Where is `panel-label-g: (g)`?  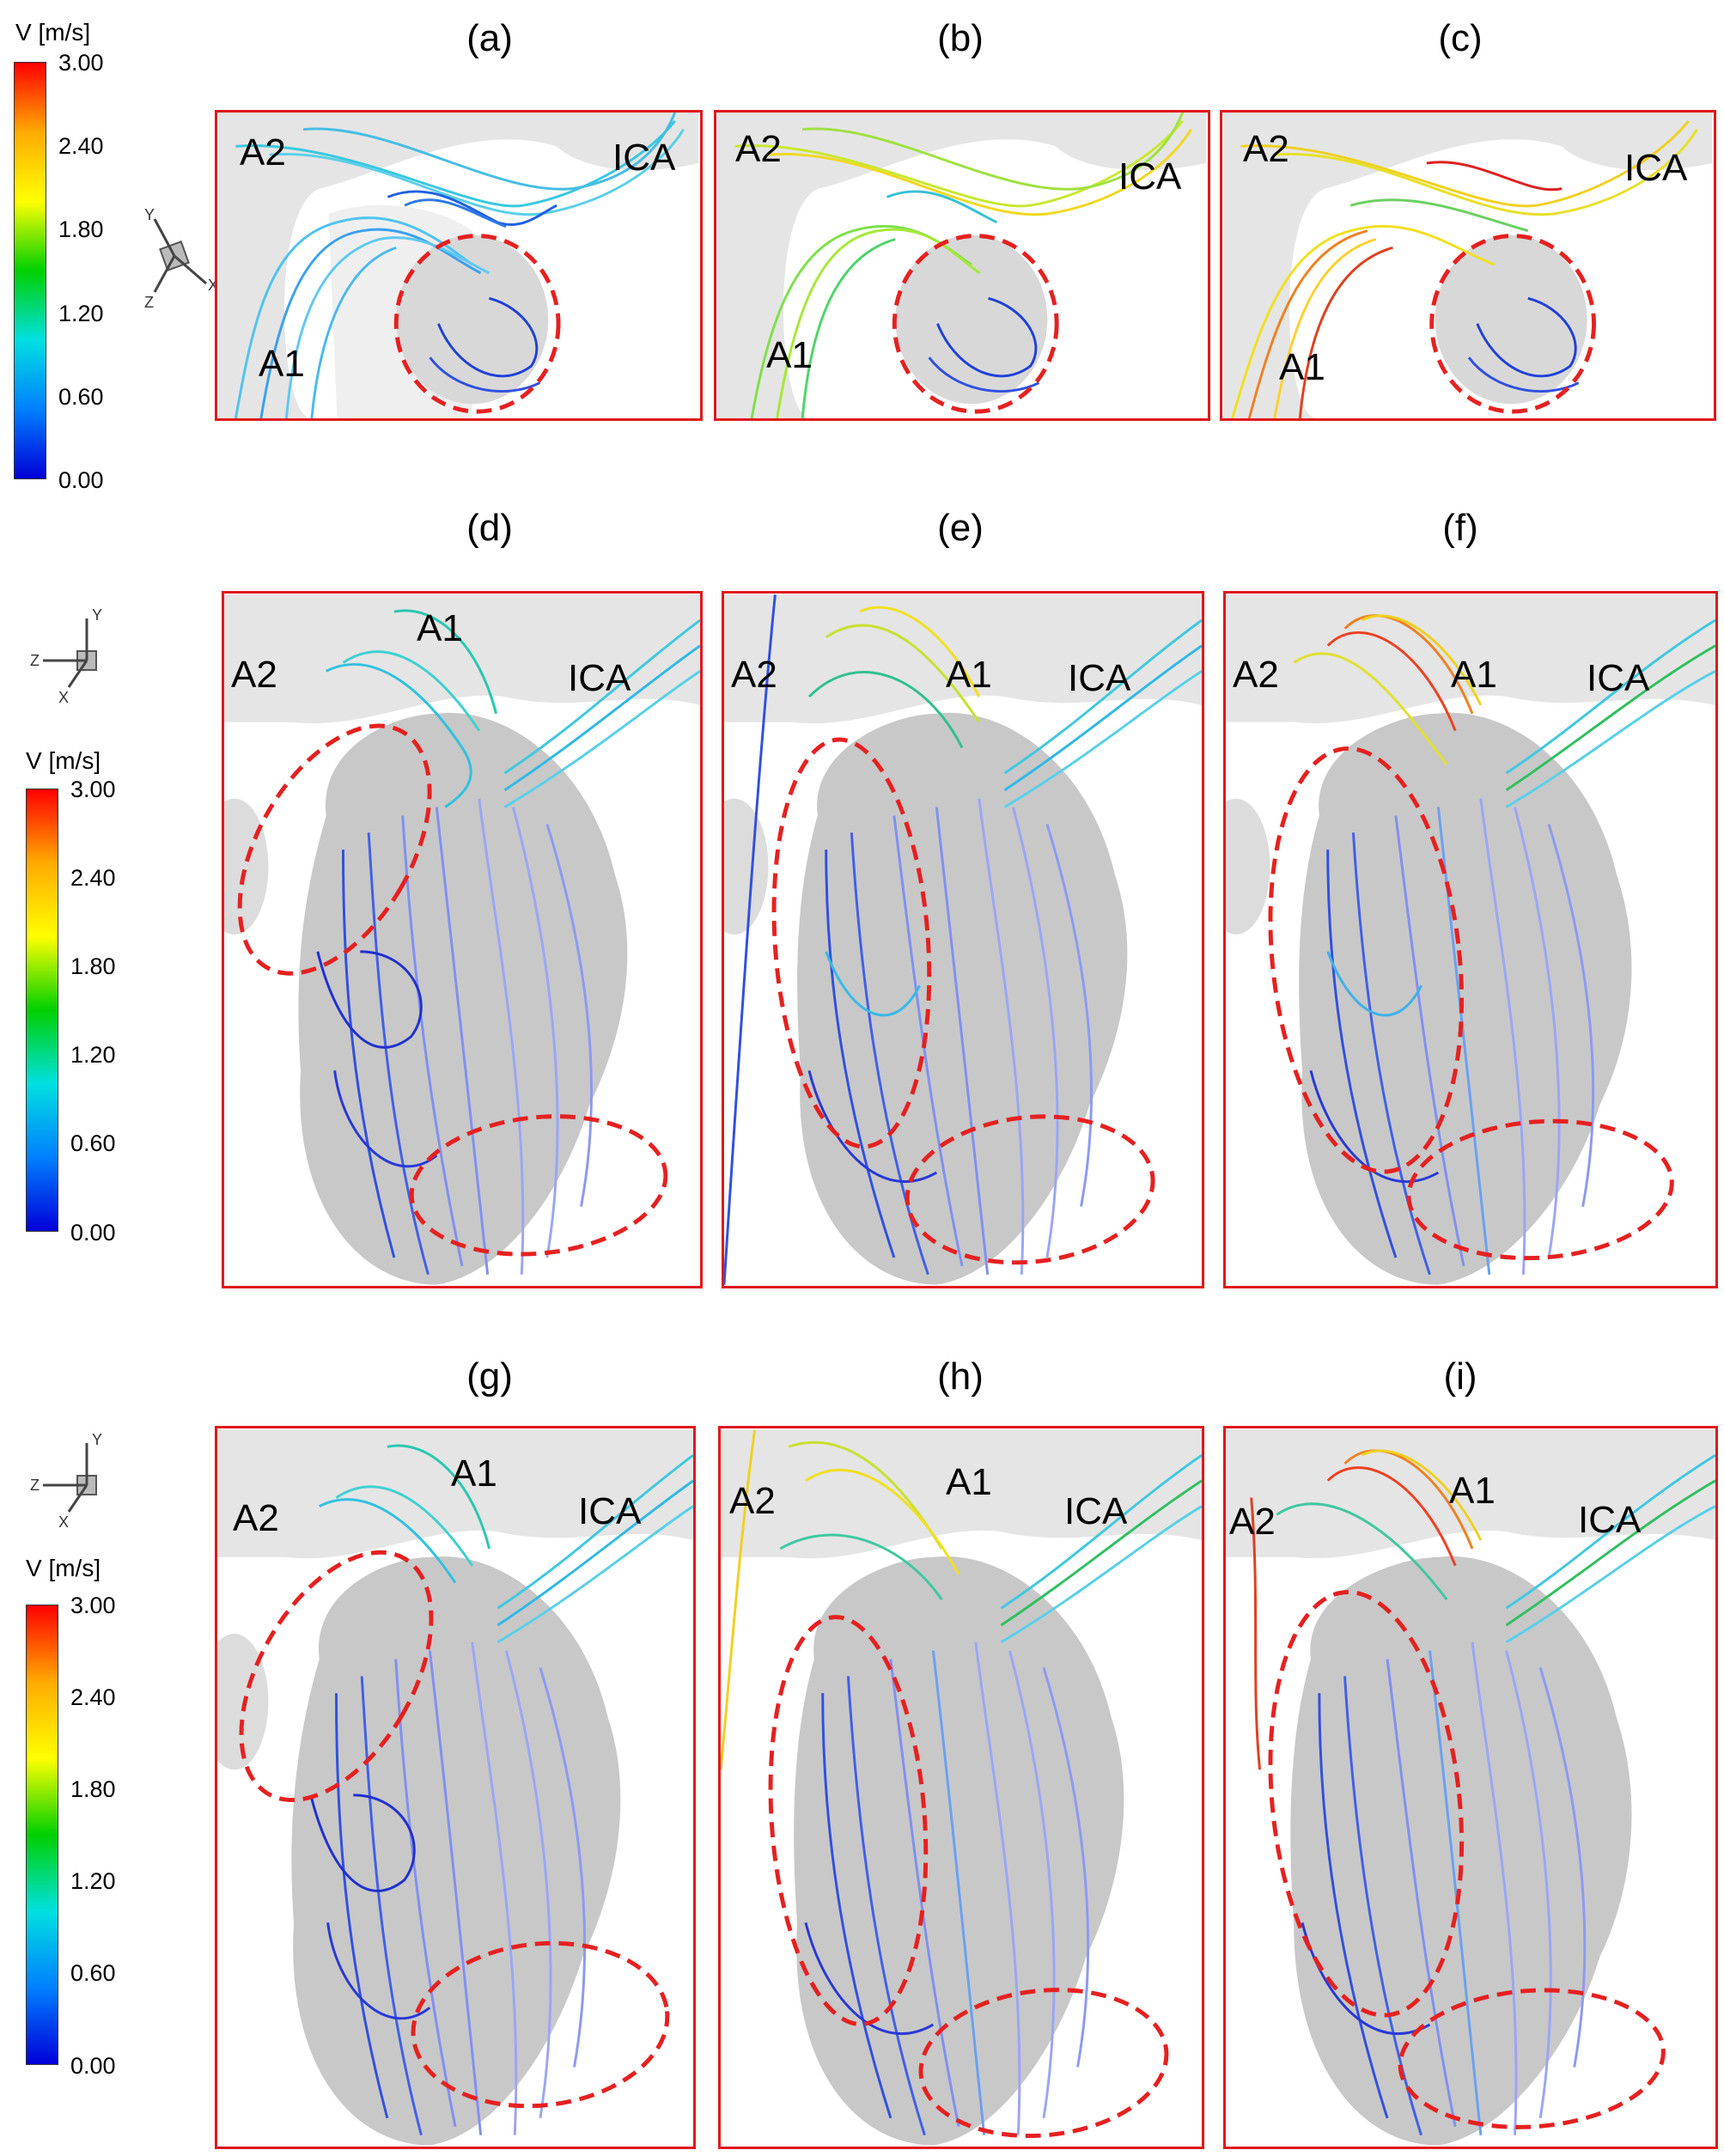 panel-label-g: (g) is located at coordinates (489, 1376).